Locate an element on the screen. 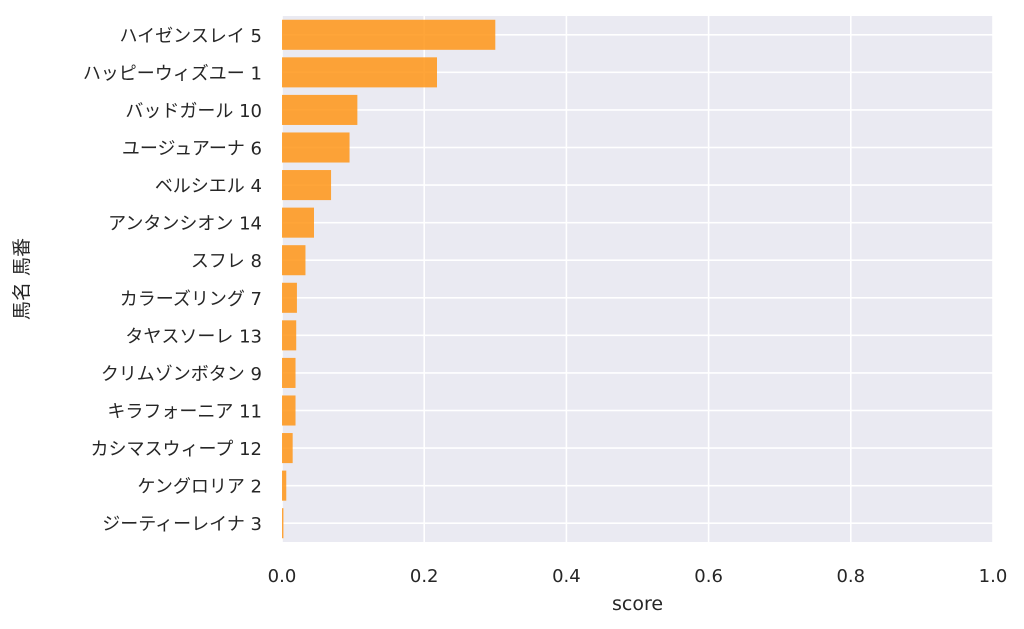 The height and width of the screenshot is (629, 1024). y-tick-label: アンタンシオン 14 is located at coordinates (185, 224).